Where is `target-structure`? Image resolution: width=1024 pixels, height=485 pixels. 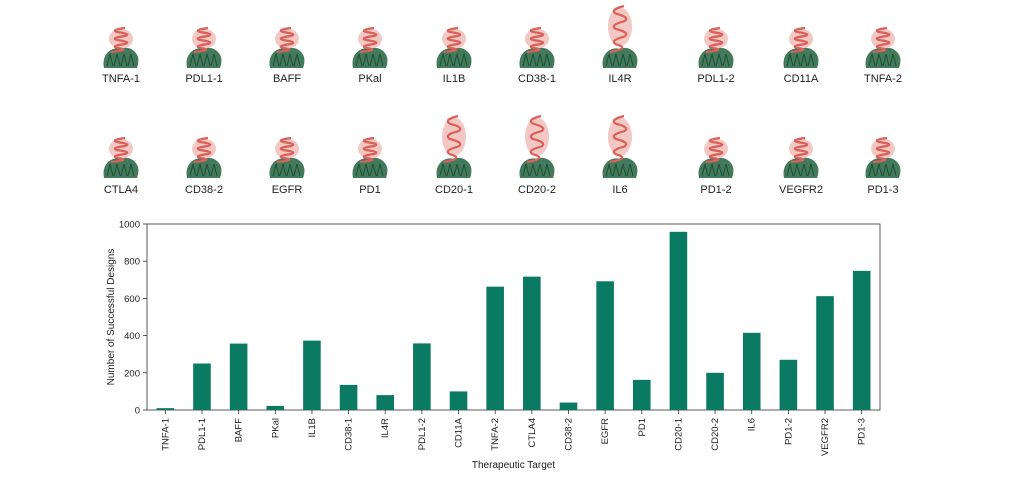
target-structure is located at coordinates (620, 167).